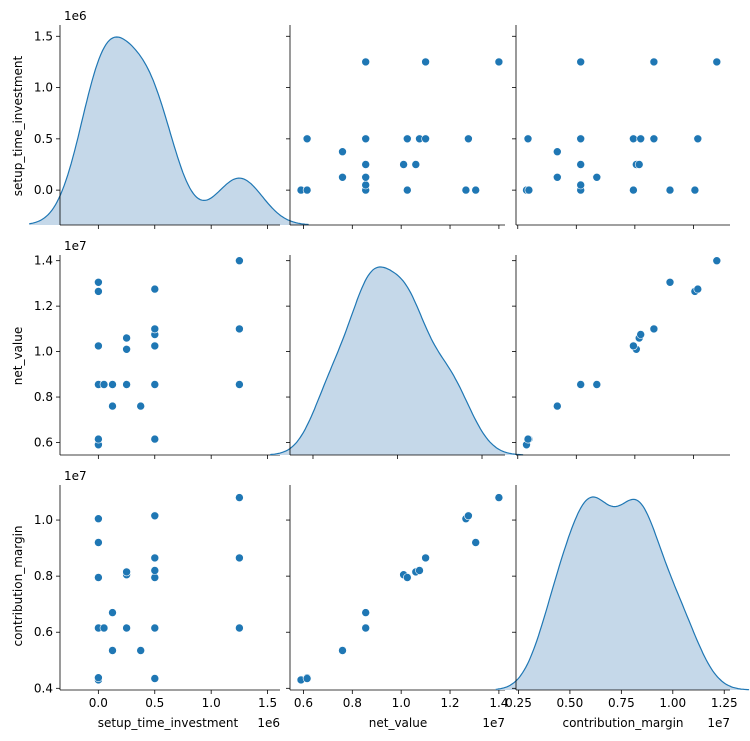 The image size is (750, 741). What do you see at coordinates (268, 723) in the screenshot?
I see `x-offset-text: 1e6` at bounding box center [268, 723].